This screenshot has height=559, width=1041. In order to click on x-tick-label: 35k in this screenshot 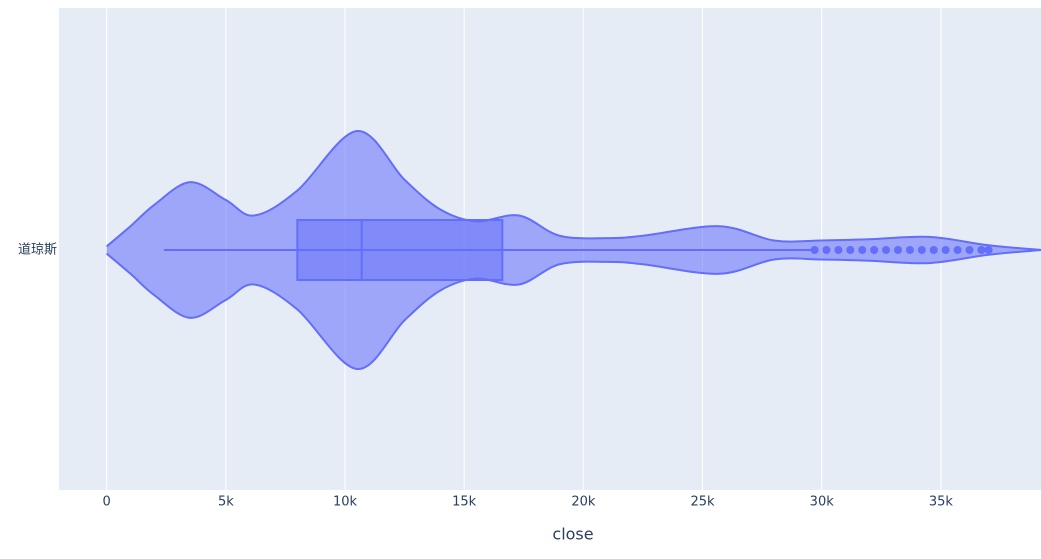, I will do `click(941, 502)`.